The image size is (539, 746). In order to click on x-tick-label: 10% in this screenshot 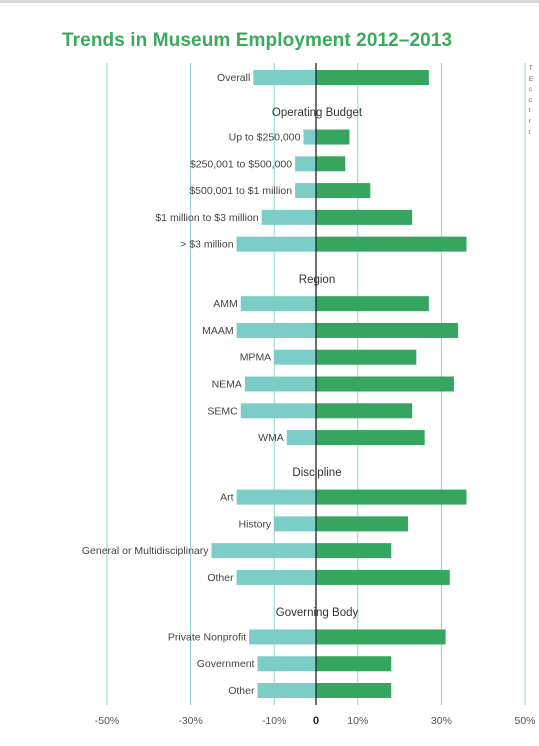, I will do `click(357, 721)`.